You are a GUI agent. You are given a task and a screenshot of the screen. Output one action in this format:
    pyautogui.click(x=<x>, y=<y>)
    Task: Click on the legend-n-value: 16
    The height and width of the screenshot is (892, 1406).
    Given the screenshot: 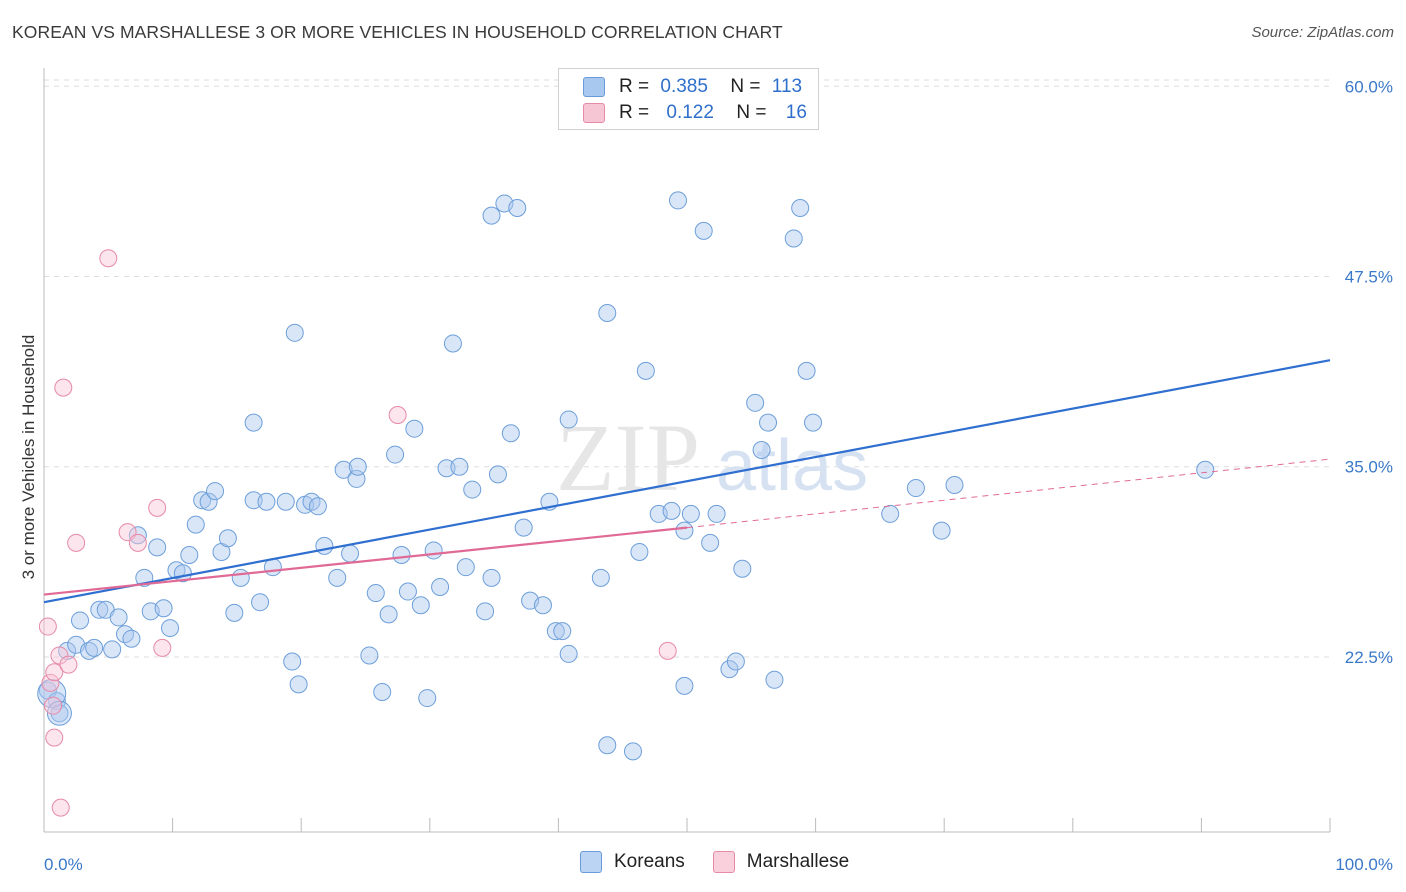 What is the action you would take?
    pyautogui.click(x=796, y=112)
    